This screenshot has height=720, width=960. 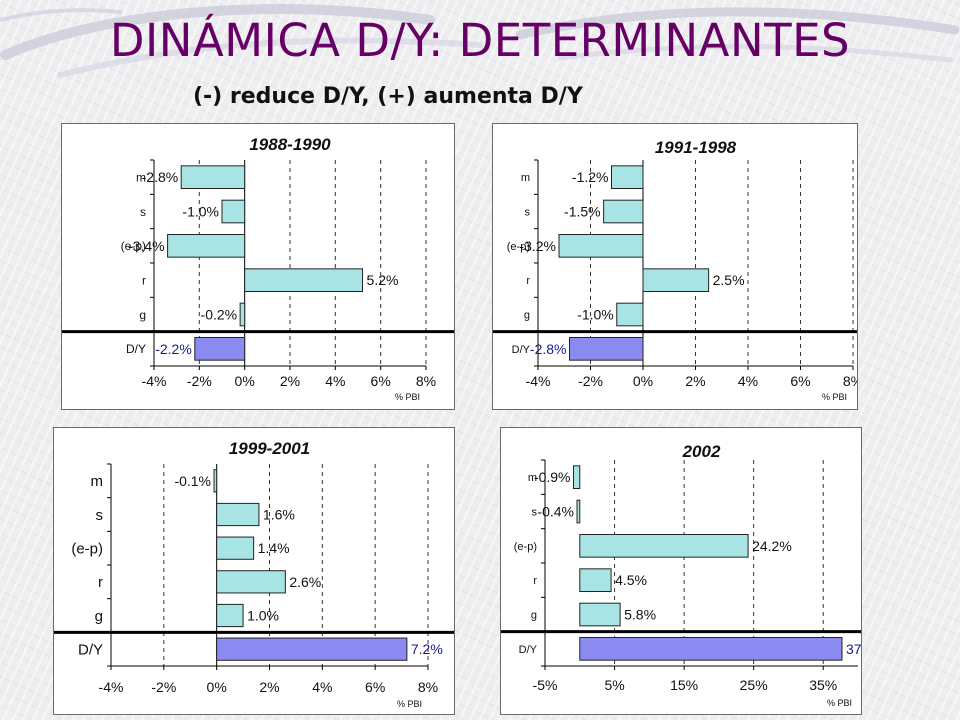 What do you see at coordinates (711, 649) in the screenshot?
I see `bar-d-y` at bounding box center [711, 649].